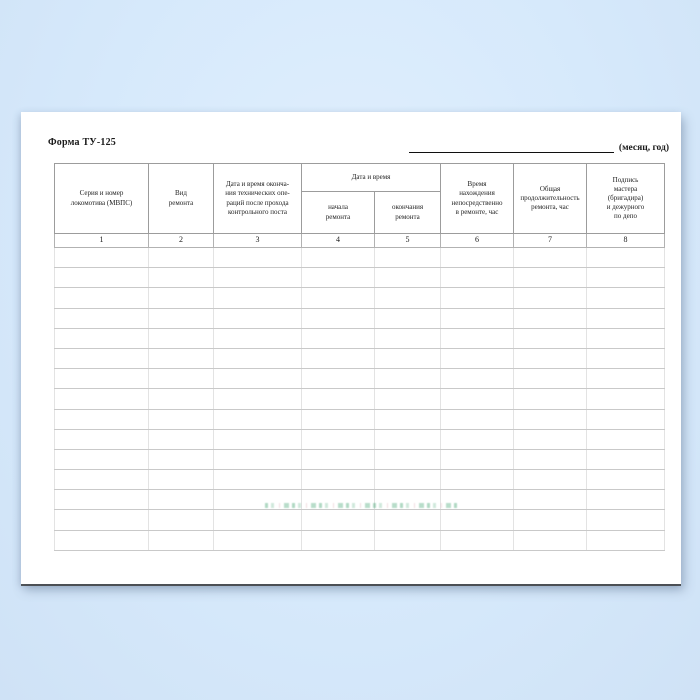  I want to click on header-group-date-time: Дата и время, so click(371, 177).